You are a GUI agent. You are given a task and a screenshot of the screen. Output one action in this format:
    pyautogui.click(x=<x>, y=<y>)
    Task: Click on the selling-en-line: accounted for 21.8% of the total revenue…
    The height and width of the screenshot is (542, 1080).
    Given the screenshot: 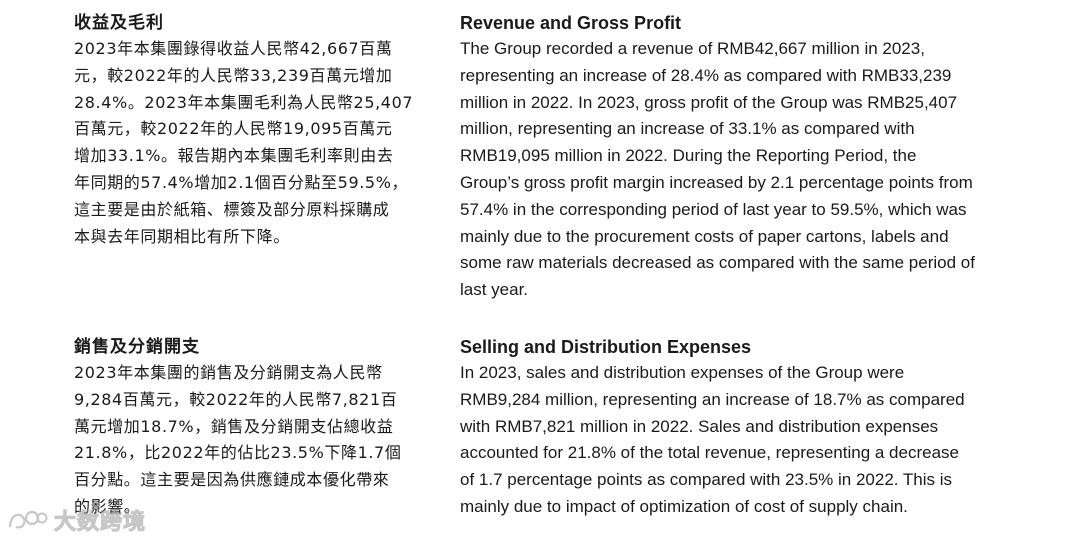 What is the action you would take?
    pyautogui.click(x=709, y=453)
    